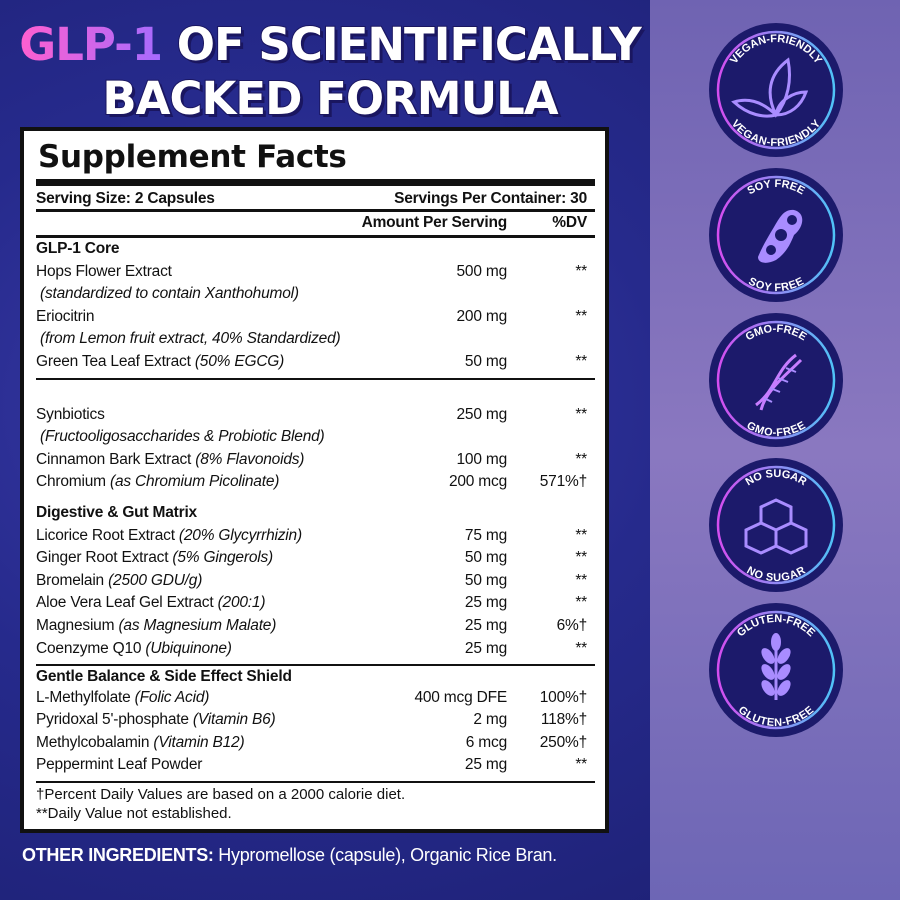 This screenshot has height=900, width=900. I want to click on svg-text: NO SUGAR, so click(776, 574).